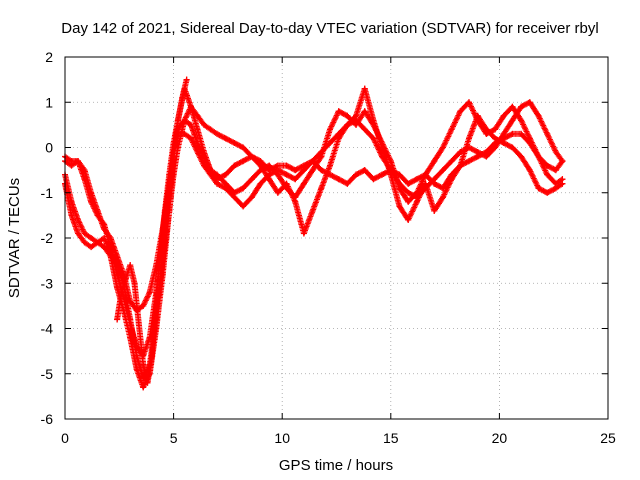 This screenshot has height=480, width=640. Describe the element at coordinates (500, 438) in the screenshot. I see `x-tick-label: 20` at that location.